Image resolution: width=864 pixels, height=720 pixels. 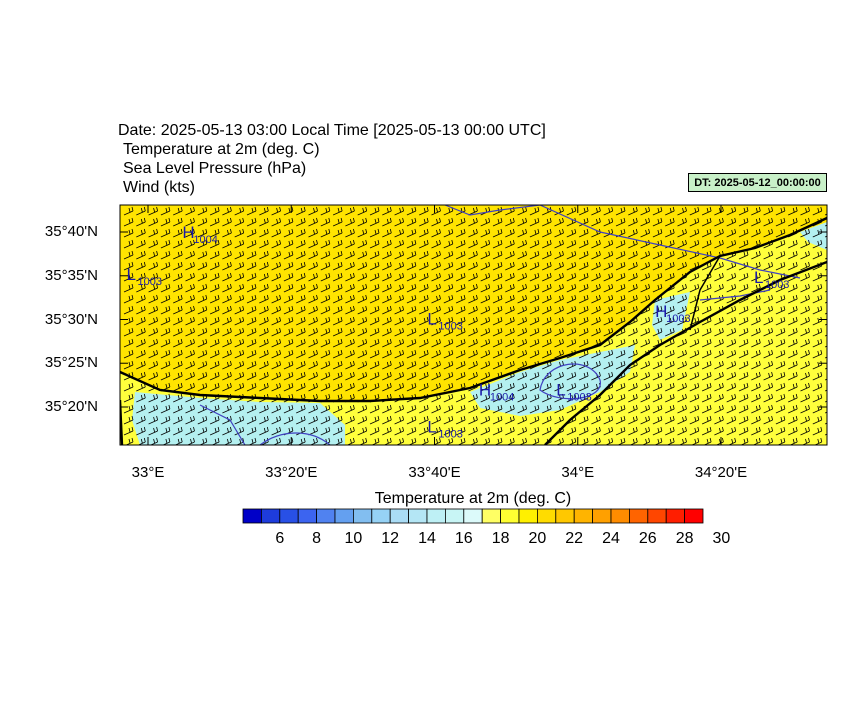 I want to click on colorbar-label: 22, so click(x=574, y=538).